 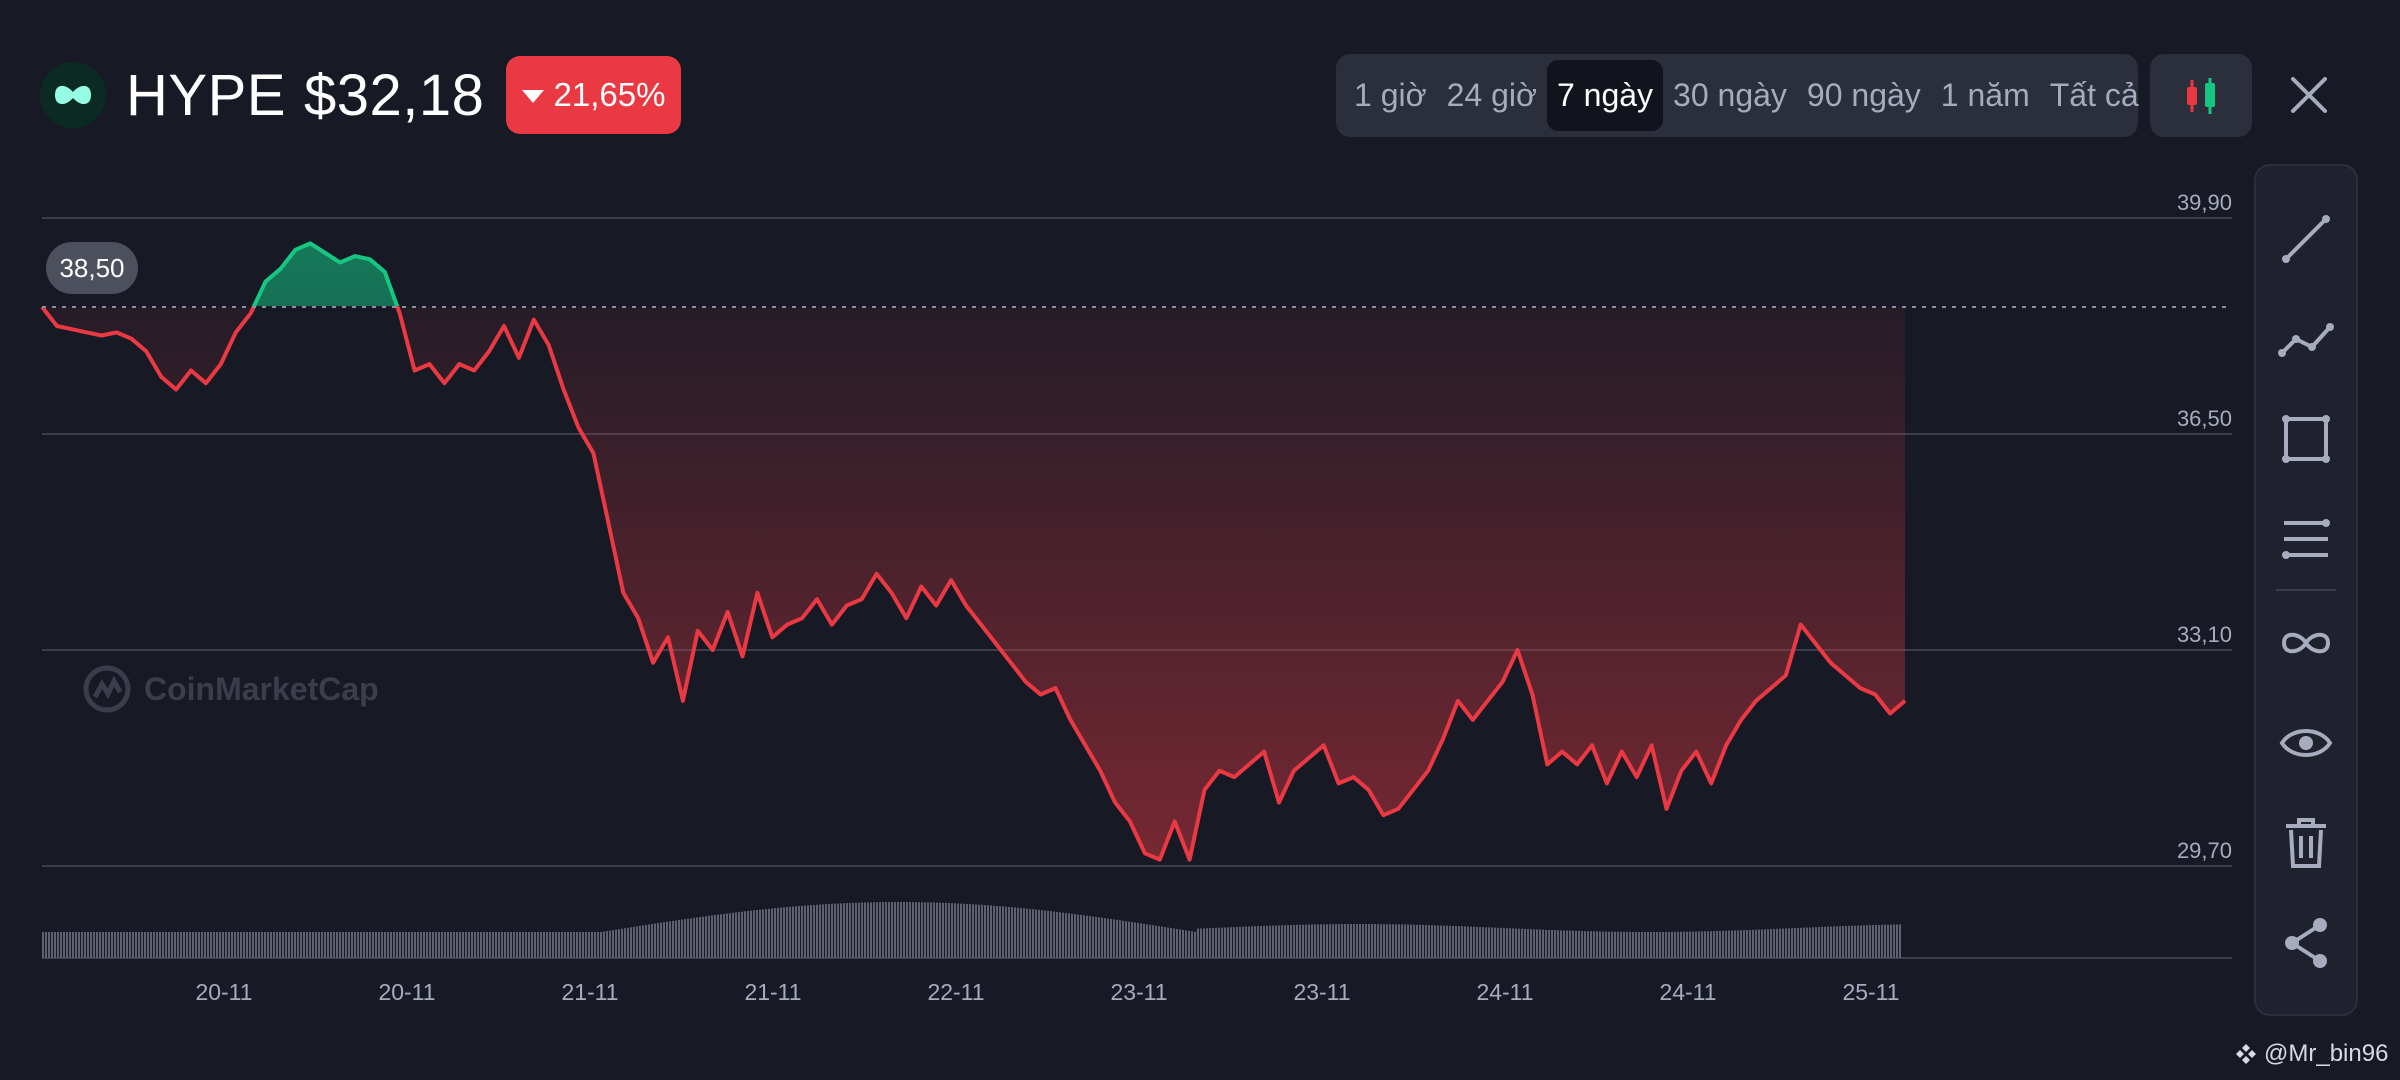 I want to click on polyline-icon, so click(x=2306, y=340).